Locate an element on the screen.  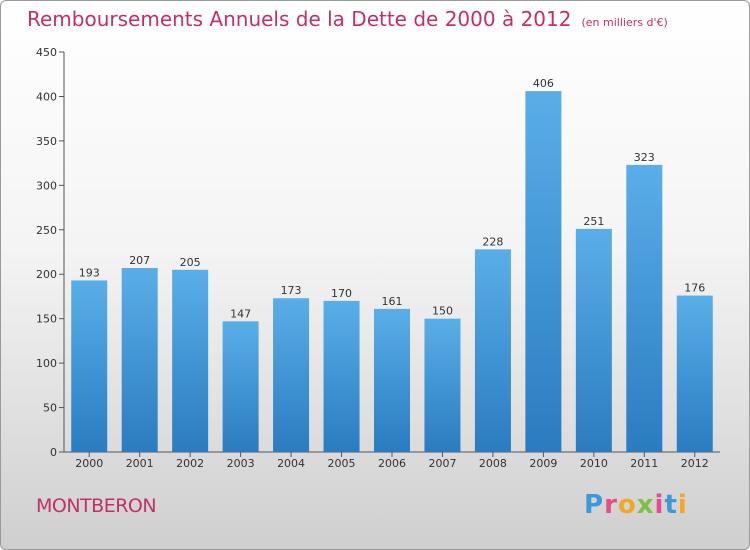
bar-2007 is located at coordinates (442, 385).